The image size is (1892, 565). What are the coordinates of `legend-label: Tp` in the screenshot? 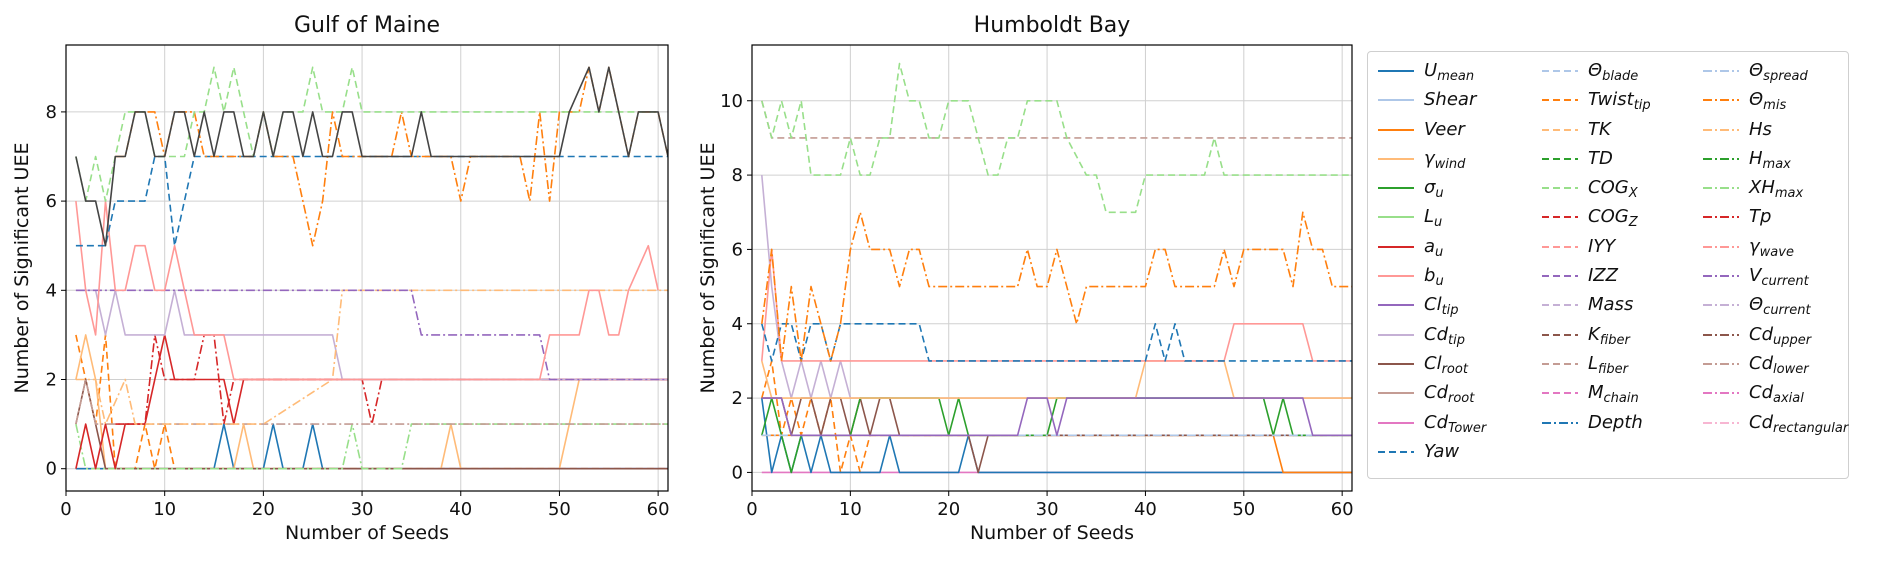 It's located at (1760, 217).